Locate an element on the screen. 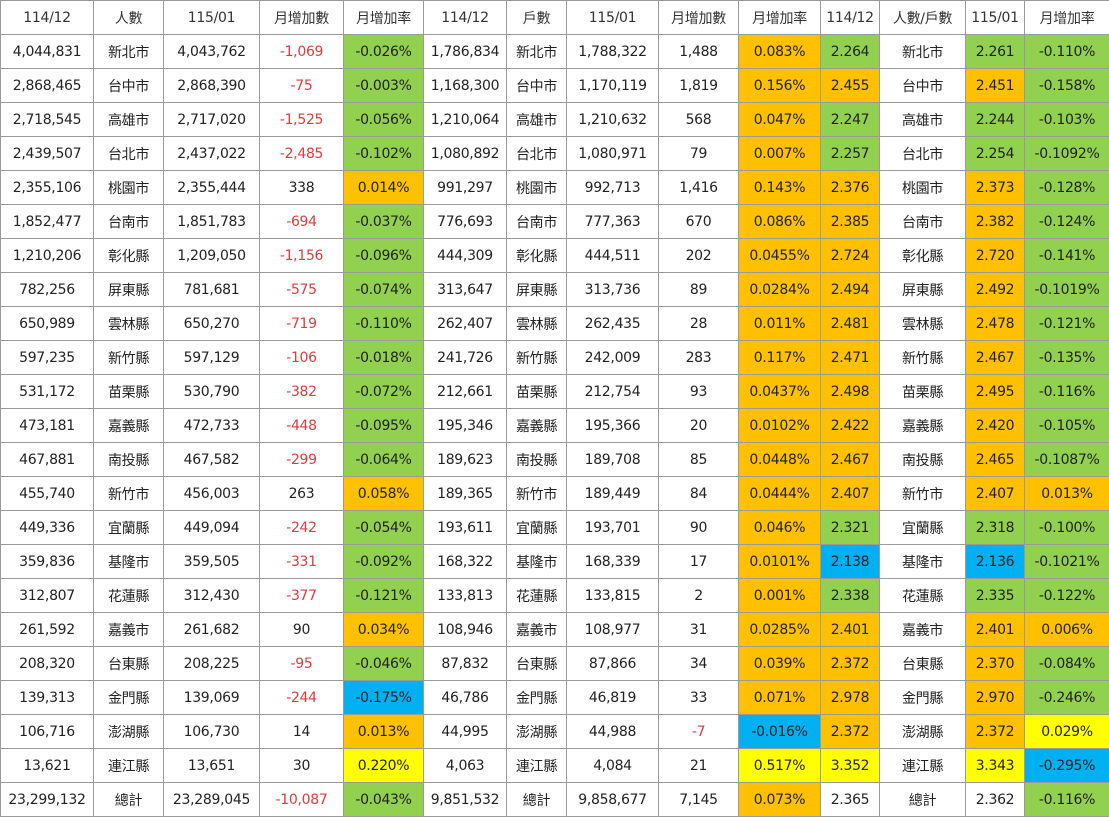 Image resolution: width=1109 pixels, height=821 pixels. cell-hh-prev: 4,063 is located at coordinates (465, 765).